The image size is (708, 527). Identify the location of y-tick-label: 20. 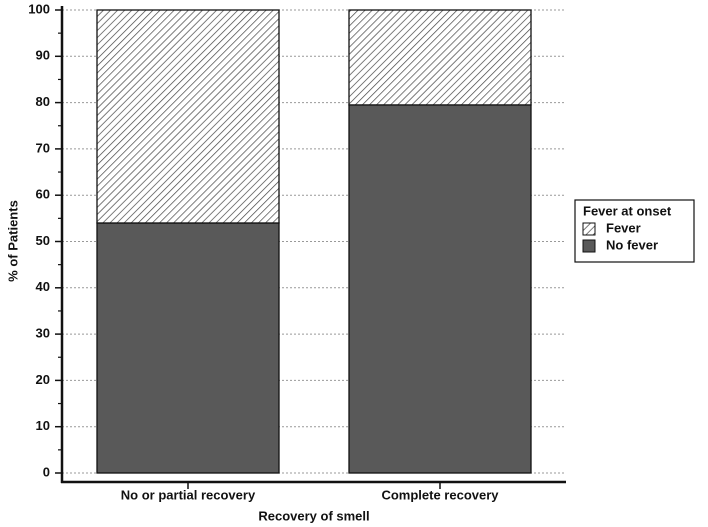
(43, 379).